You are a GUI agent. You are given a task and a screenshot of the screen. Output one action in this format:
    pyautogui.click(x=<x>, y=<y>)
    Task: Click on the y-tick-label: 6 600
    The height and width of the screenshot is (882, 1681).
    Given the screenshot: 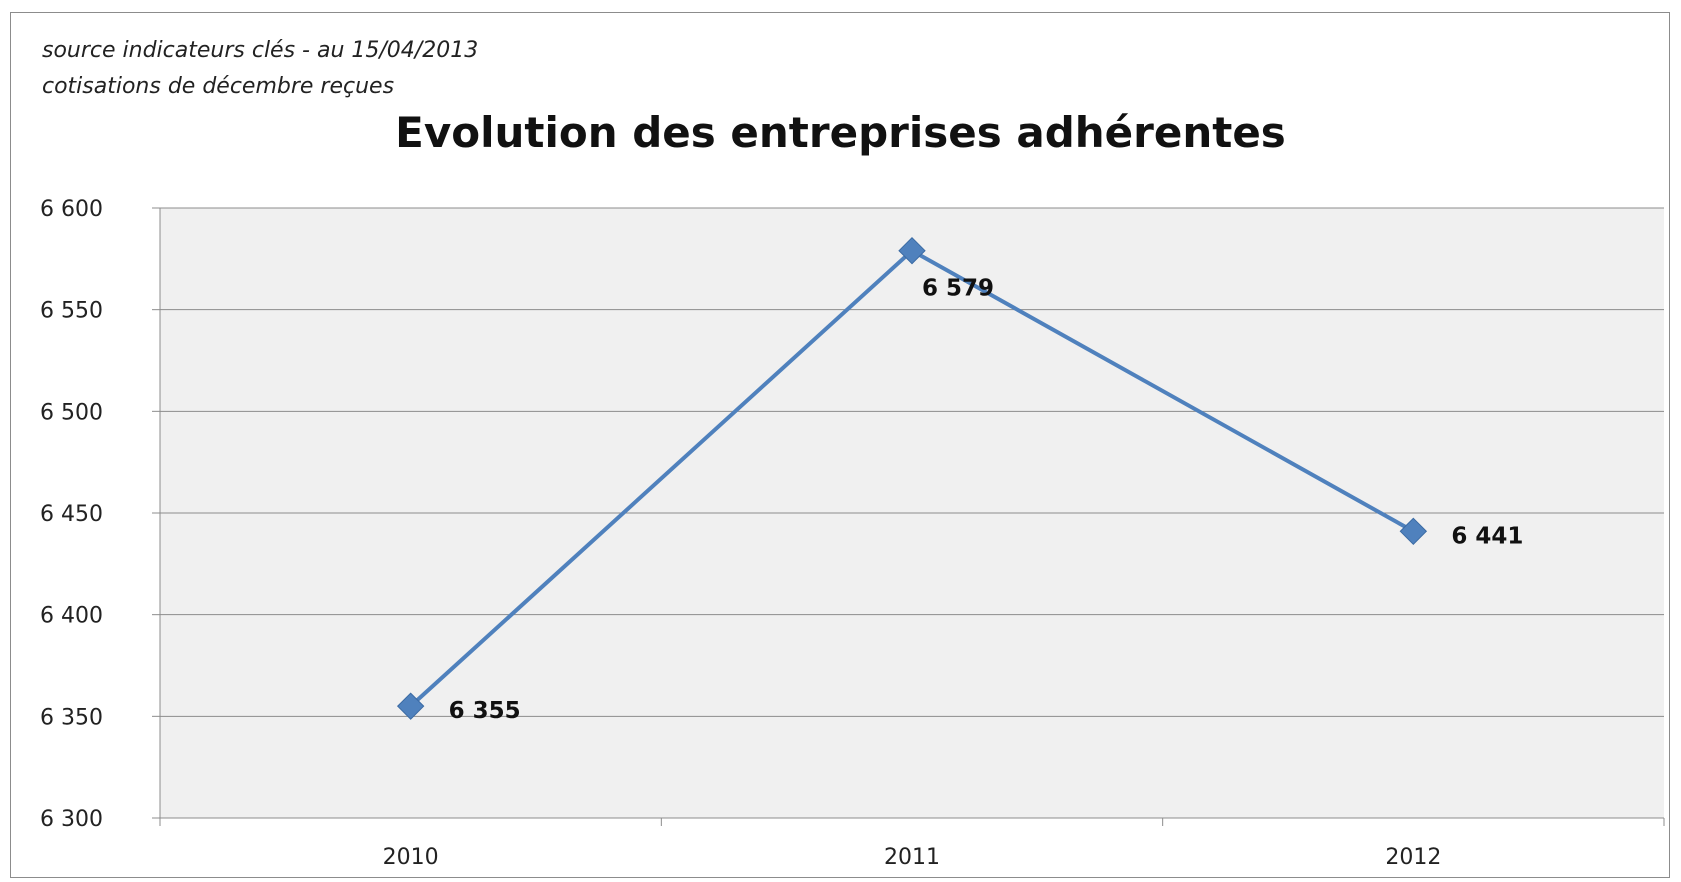 What is the action you would take?
    pyautogui.click(x=71, y=209)
    